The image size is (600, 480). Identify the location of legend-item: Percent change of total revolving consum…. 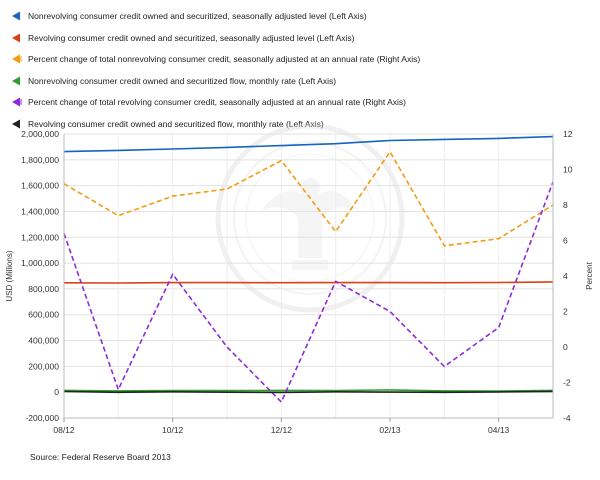
(300, 102).